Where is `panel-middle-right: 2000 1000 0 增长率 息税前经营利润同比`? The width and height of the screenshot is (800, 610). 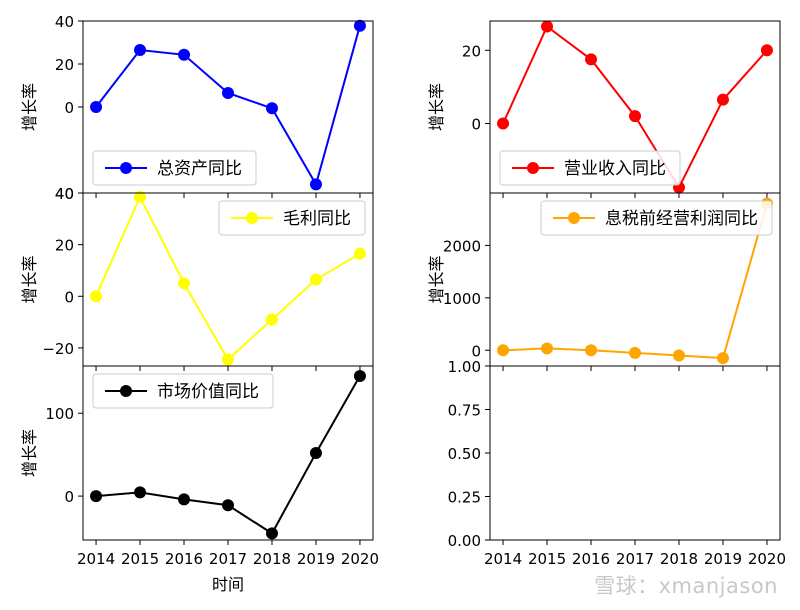 panel-middle-right: 2000 1000 0 增长率 息税前经营利润同比 is located at coordinates (604, 281).